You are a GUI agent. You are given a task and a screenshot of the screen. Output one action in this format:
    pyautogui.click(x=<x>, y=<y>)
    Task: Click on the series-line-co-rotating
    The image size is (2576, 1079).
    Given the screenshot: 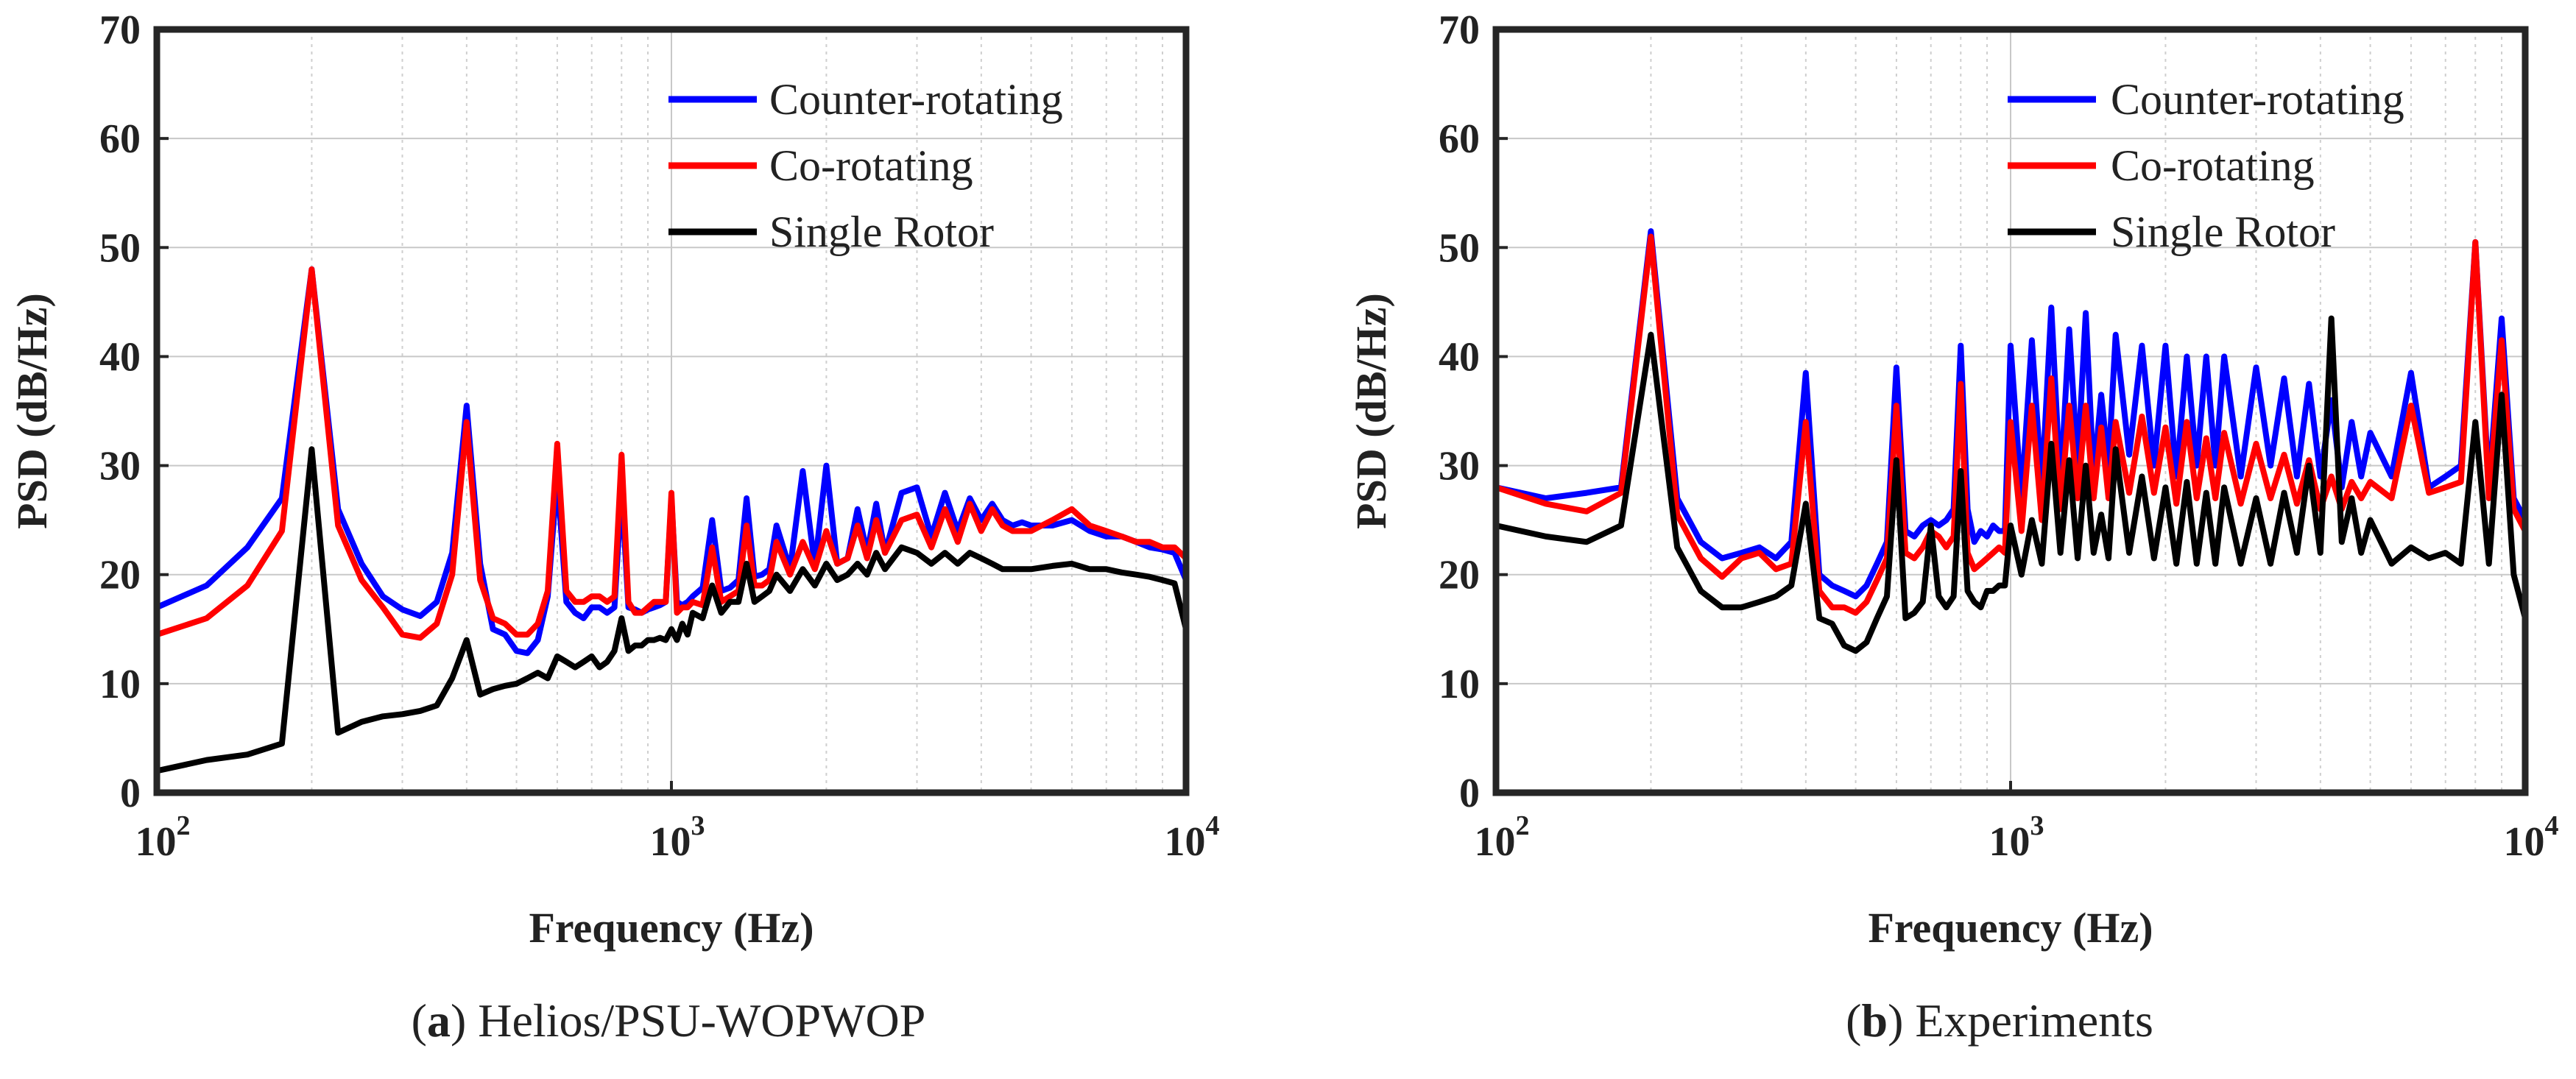 What is the action you would take?
    pyautogui.click(x=671, y=453)
    